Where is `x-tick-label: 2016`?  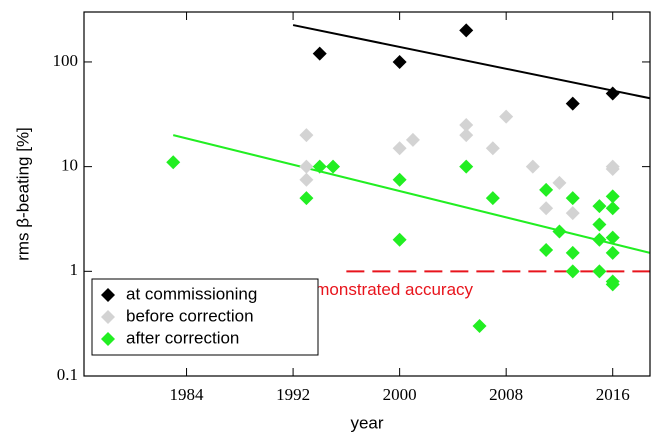
x-tick-label: 2016 is located at coordinates (613, 394).